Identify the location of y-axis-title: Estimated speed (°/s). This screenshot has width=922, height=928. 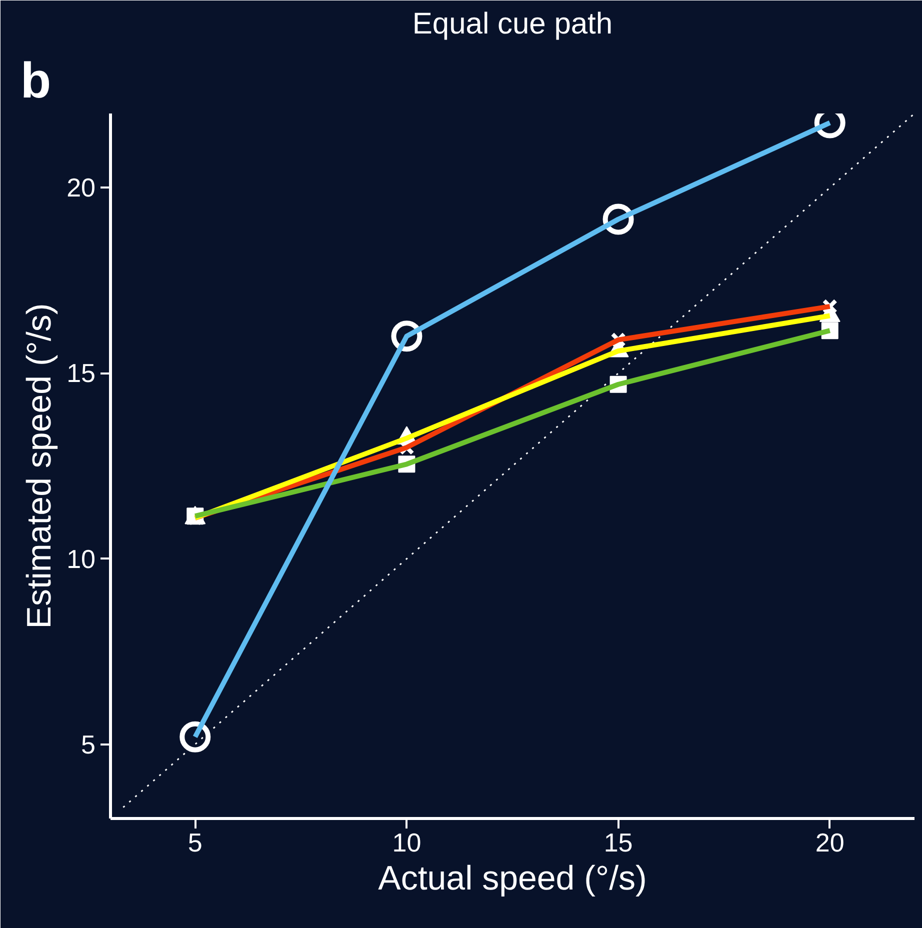
(39, 466).